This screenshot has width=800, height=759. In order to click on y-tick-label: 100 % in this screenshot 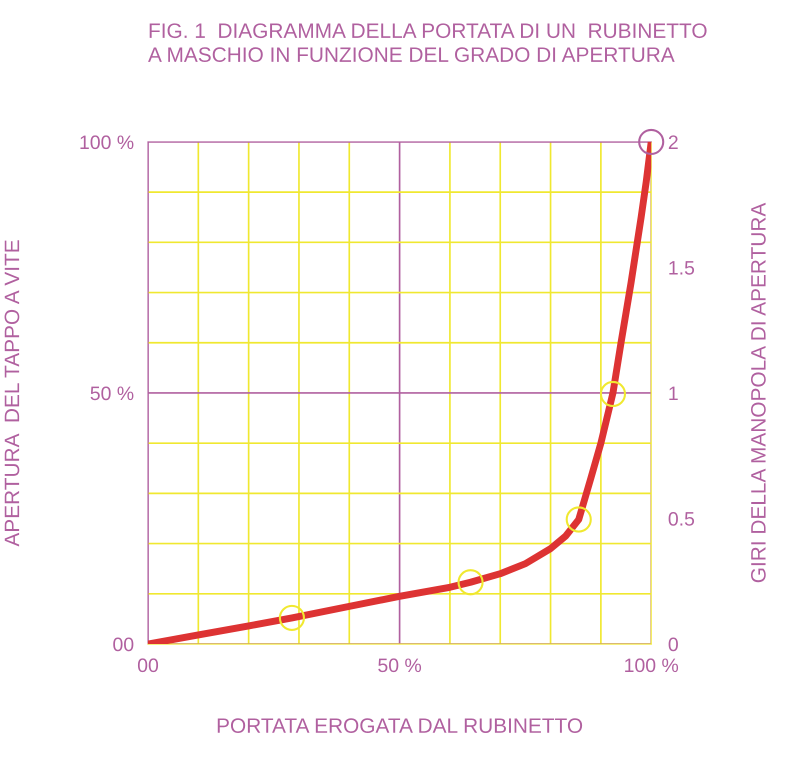, I will do `click(107, 142)`.